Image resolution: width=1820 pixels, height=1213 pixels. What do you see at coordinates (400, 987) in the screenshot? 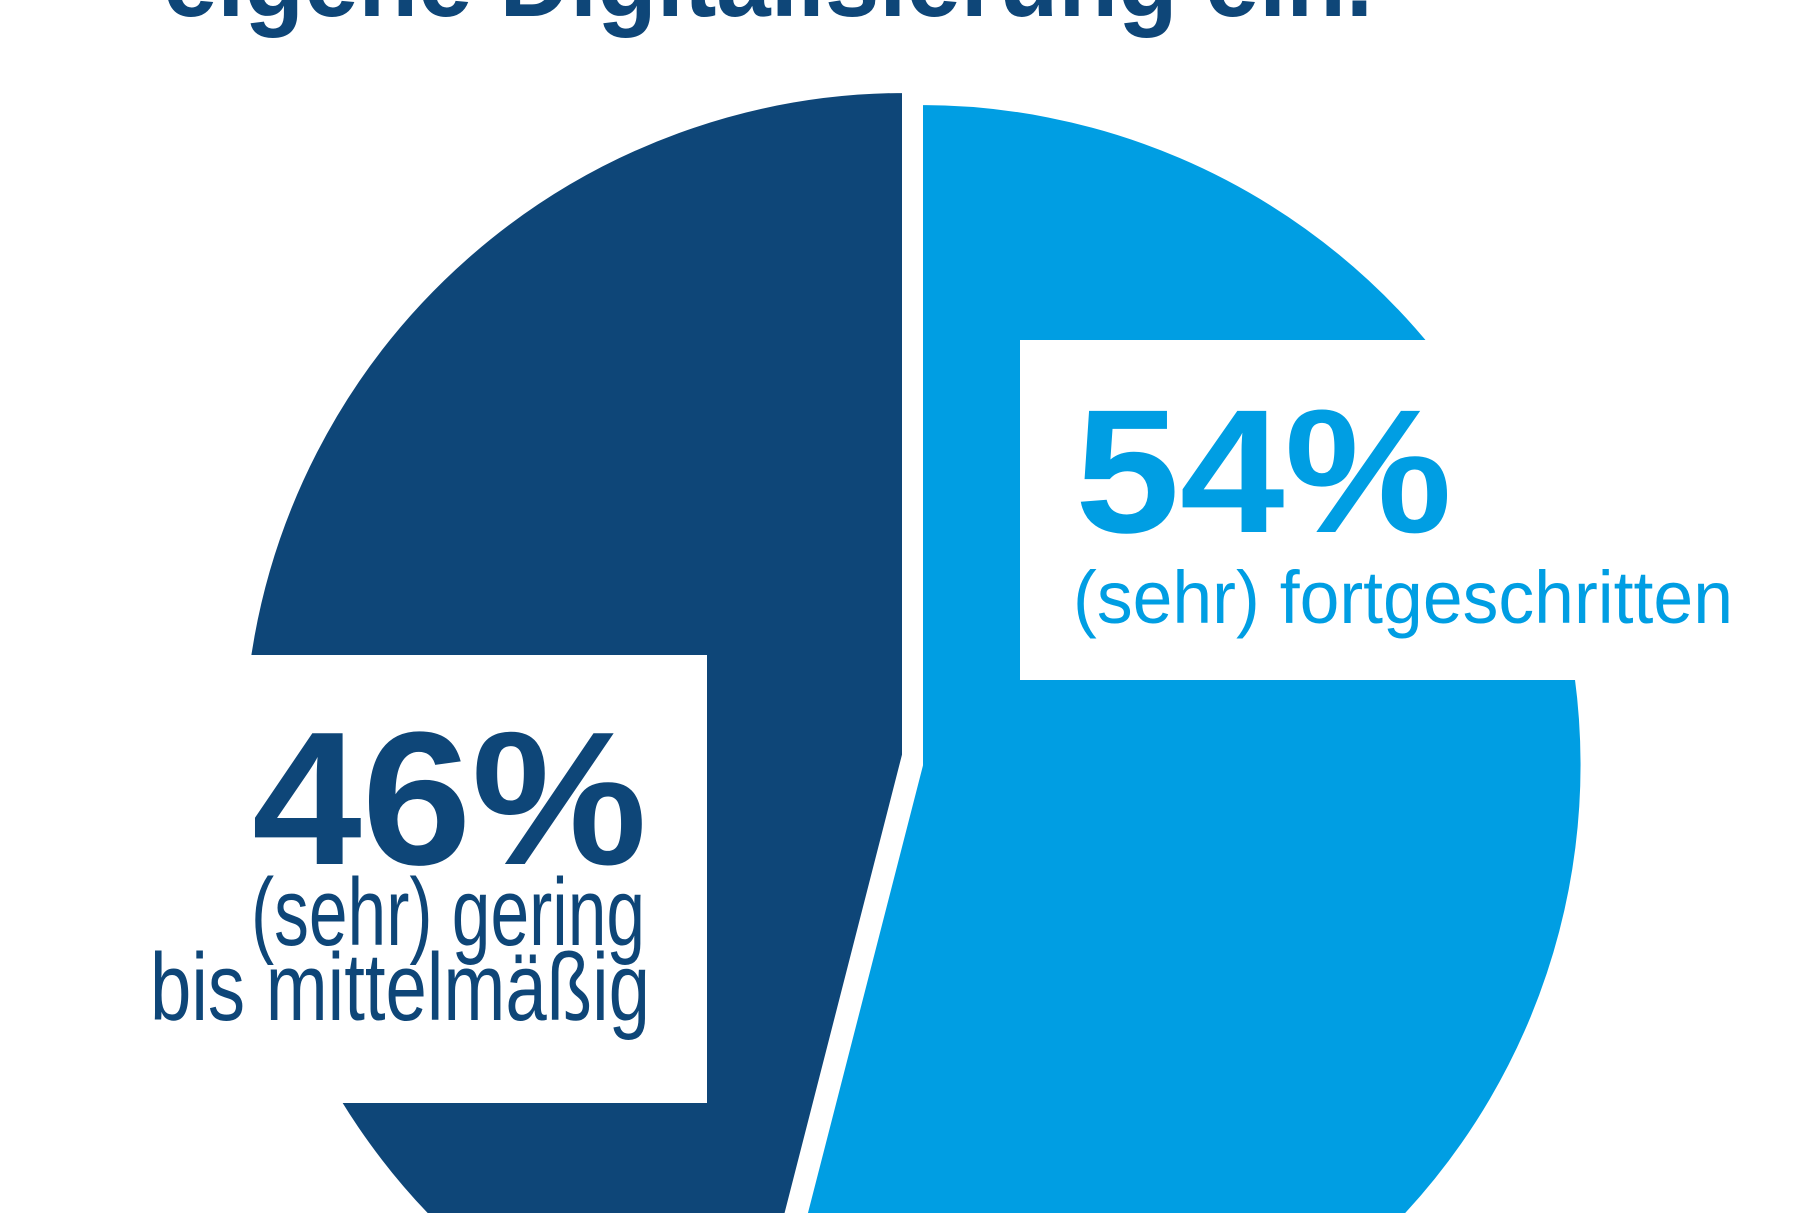
I see `category-label-gering-line2: bis mittelmäßig` at bounding box center [400, 987].